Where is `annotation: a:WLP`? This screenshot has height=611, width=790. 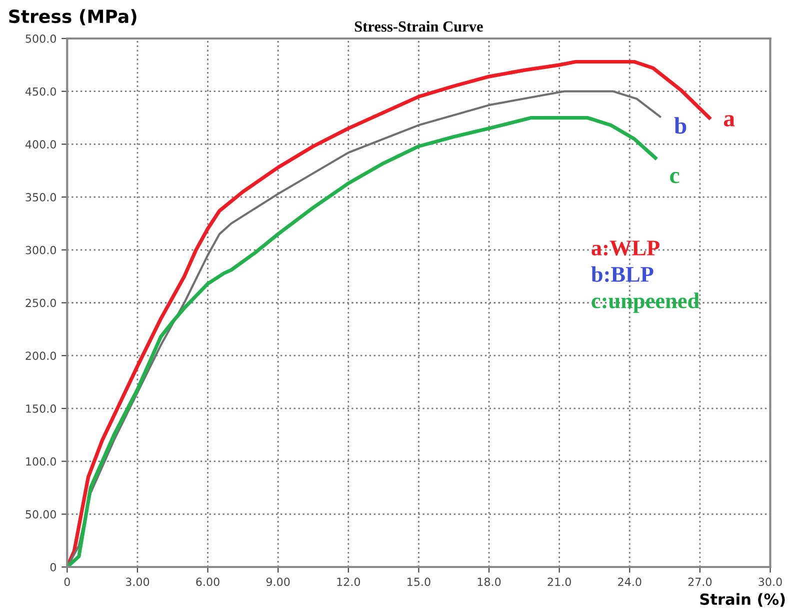
annotation: a:WLP is located at coordinates (626, 248).